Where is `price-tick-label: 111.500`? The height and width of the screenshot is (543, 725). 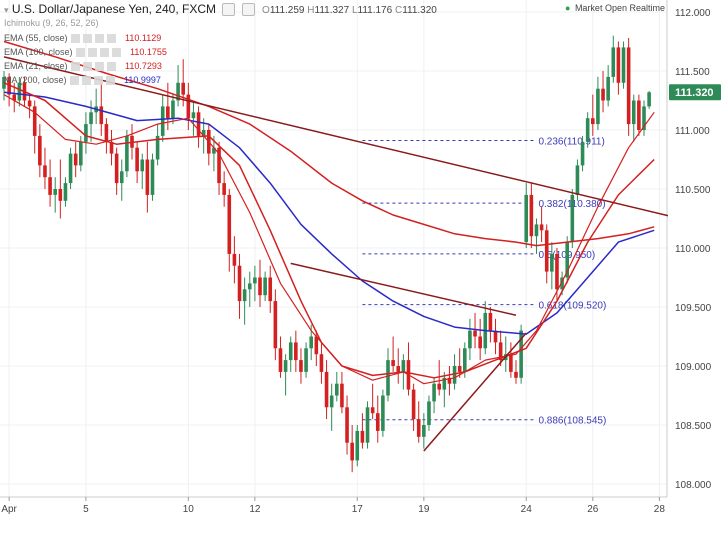 price-tick-label: 111.500 is located at coordinates (692, 72).